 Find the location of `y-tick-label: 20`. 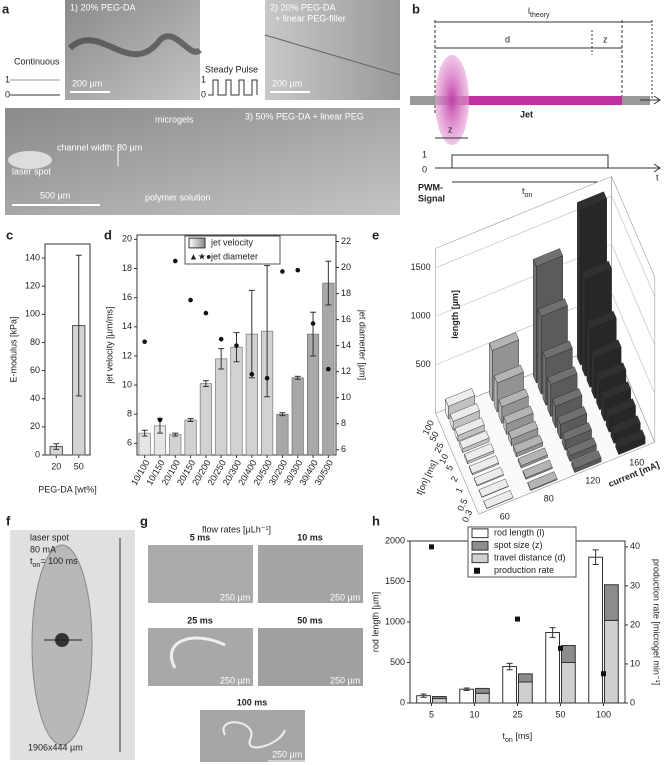

y-tick-label: 20 is located at coordinates (127, 239).